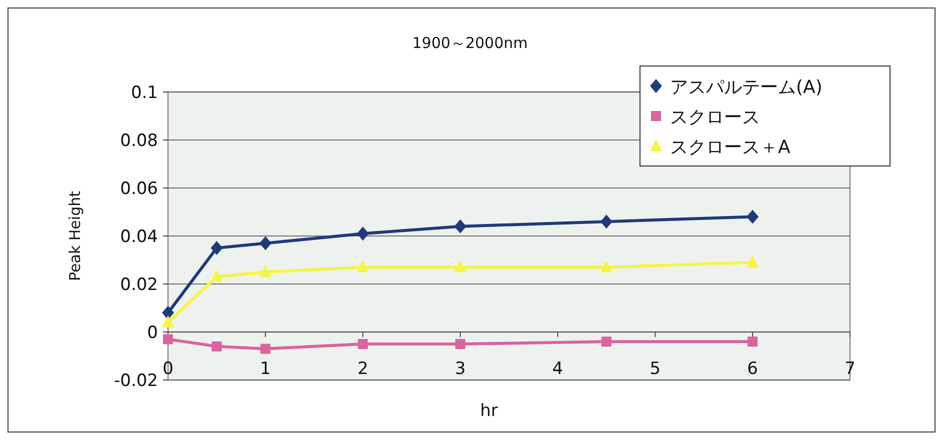 The height and width of the screenshot is (440, 943). I want to click on x-tick-label: 1, so click(265, 369).